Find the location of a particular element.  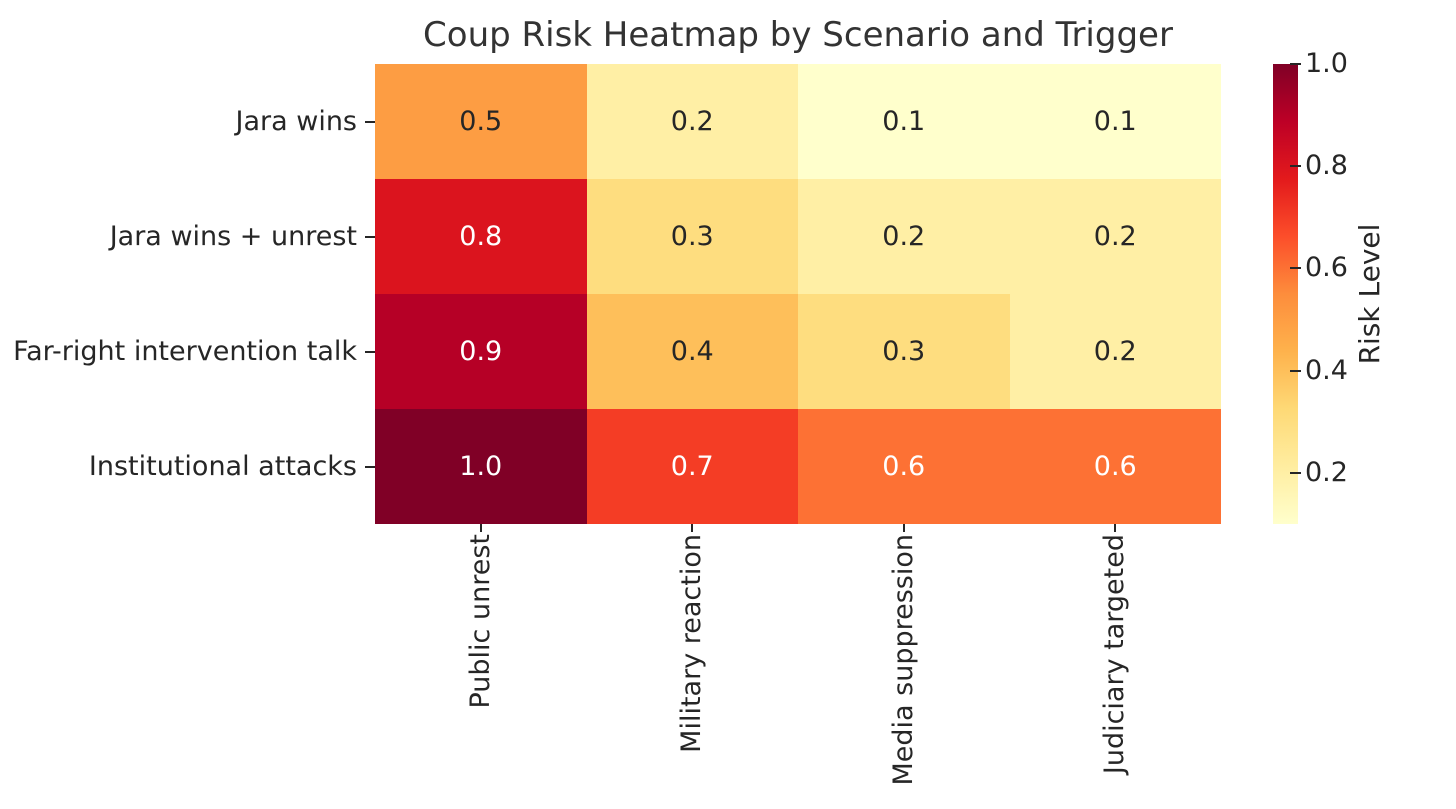

heatmap-cell: 0.8 is located at coordinates (481, 236).